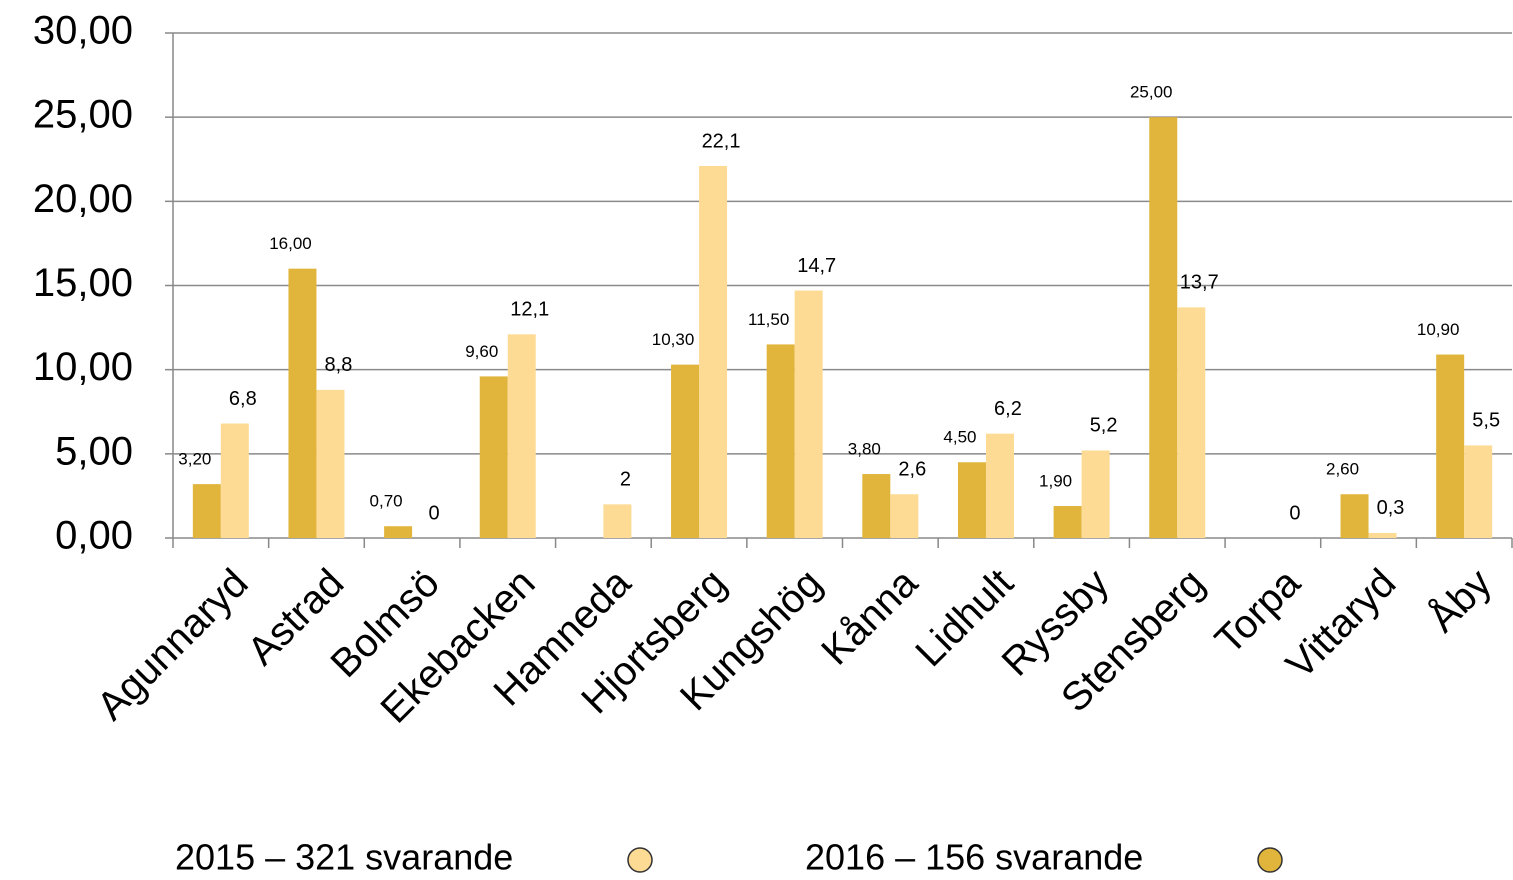 Image resolution: width=1513 pixels, height=880 pixels. Describe the element at coordinates (529, 310) in the screenshot. I see `data-label: 12,1` at that location.